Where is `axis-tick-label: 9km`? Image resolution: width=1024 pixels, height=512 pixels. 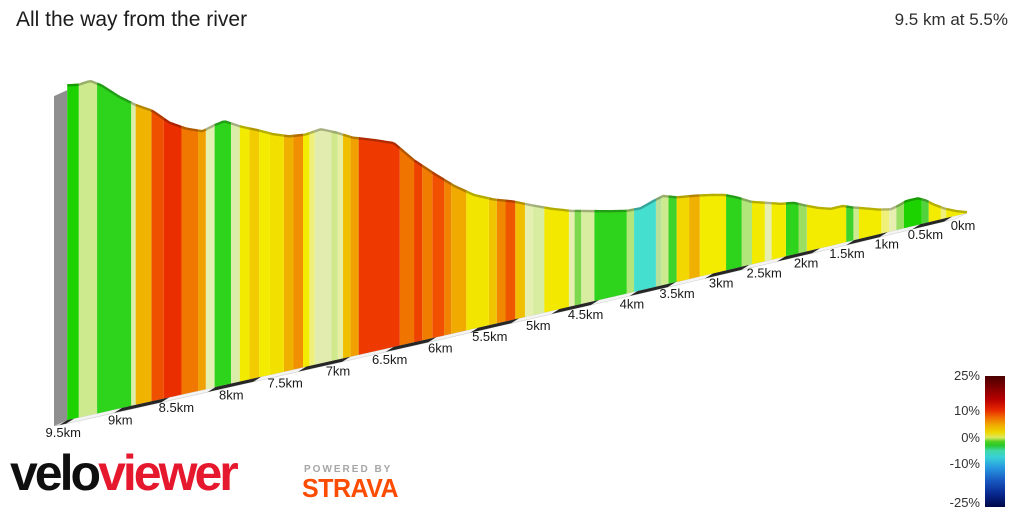 axis-tick-label: 9km is located at coordinates (120, 419).